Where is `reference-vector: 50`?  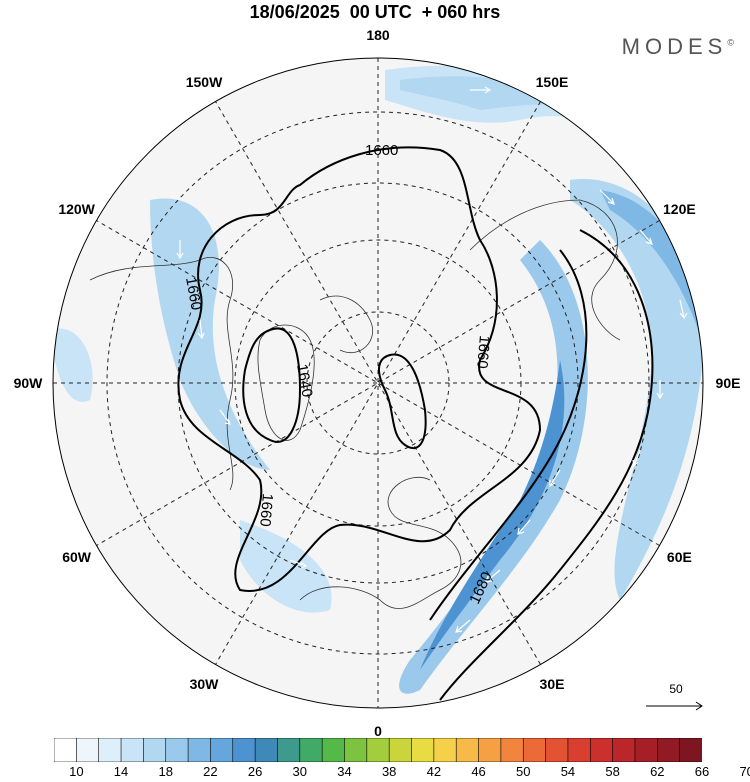
reference-vector: 50 is located at coordinates (676, 700).